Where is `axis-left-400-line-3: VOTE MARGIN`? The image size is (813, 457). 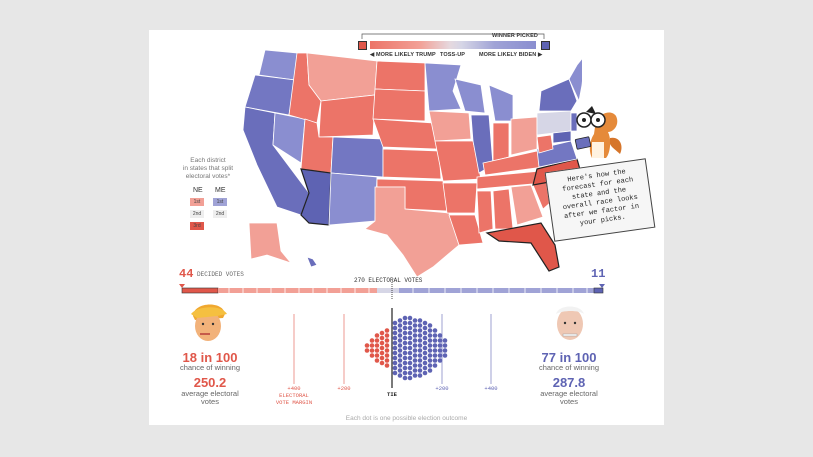
axis-left-400-line-3: VOTE MARGIN is located at coordinates (294, 402).